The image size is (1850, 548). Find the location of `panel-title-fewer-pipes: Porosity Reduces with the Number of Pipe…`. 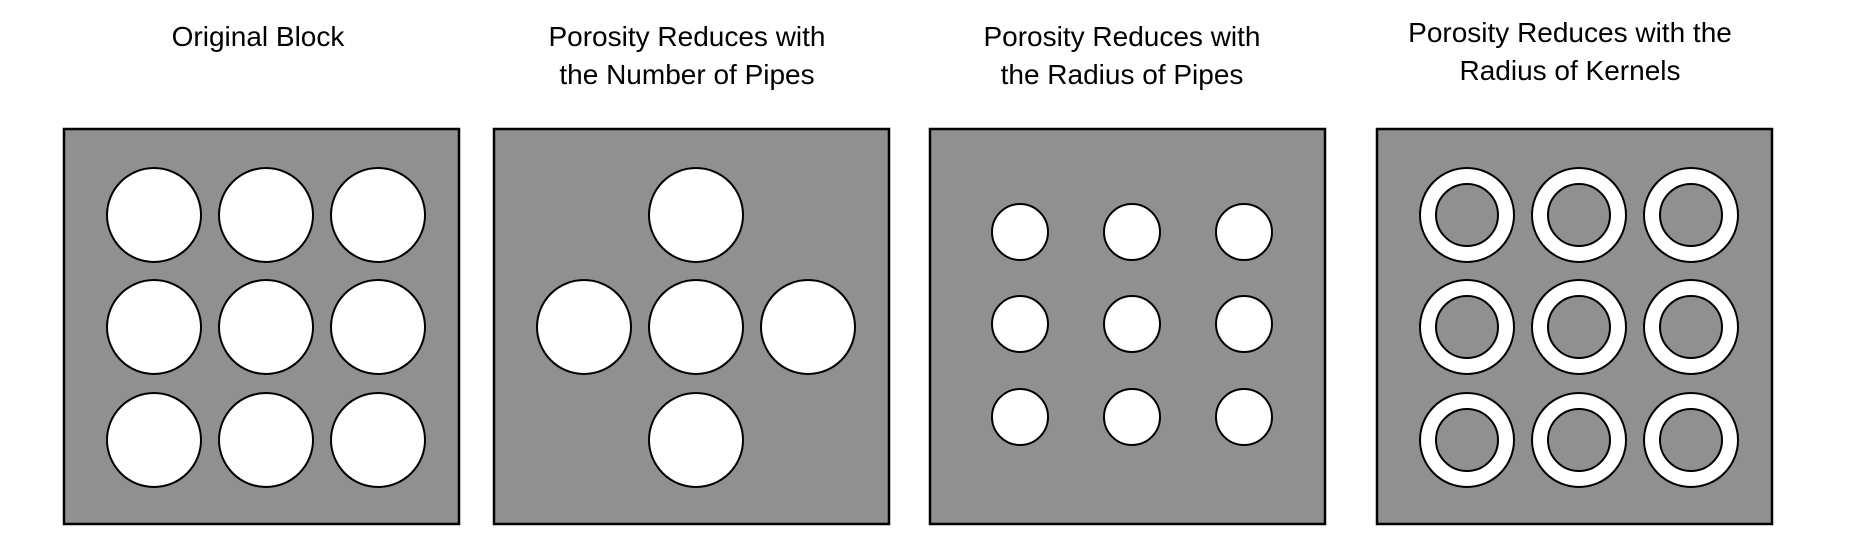

panel-title-fewer-pipes: Porosity Reduces with the Number of Pipe… is located at coordinates (687, 55).